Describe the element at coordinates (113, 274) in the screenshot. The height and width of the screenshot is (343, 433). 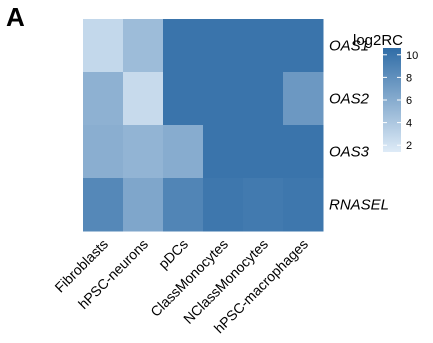
I see `column-label-hpsc-neurons: hPSC-neurons` at that location.